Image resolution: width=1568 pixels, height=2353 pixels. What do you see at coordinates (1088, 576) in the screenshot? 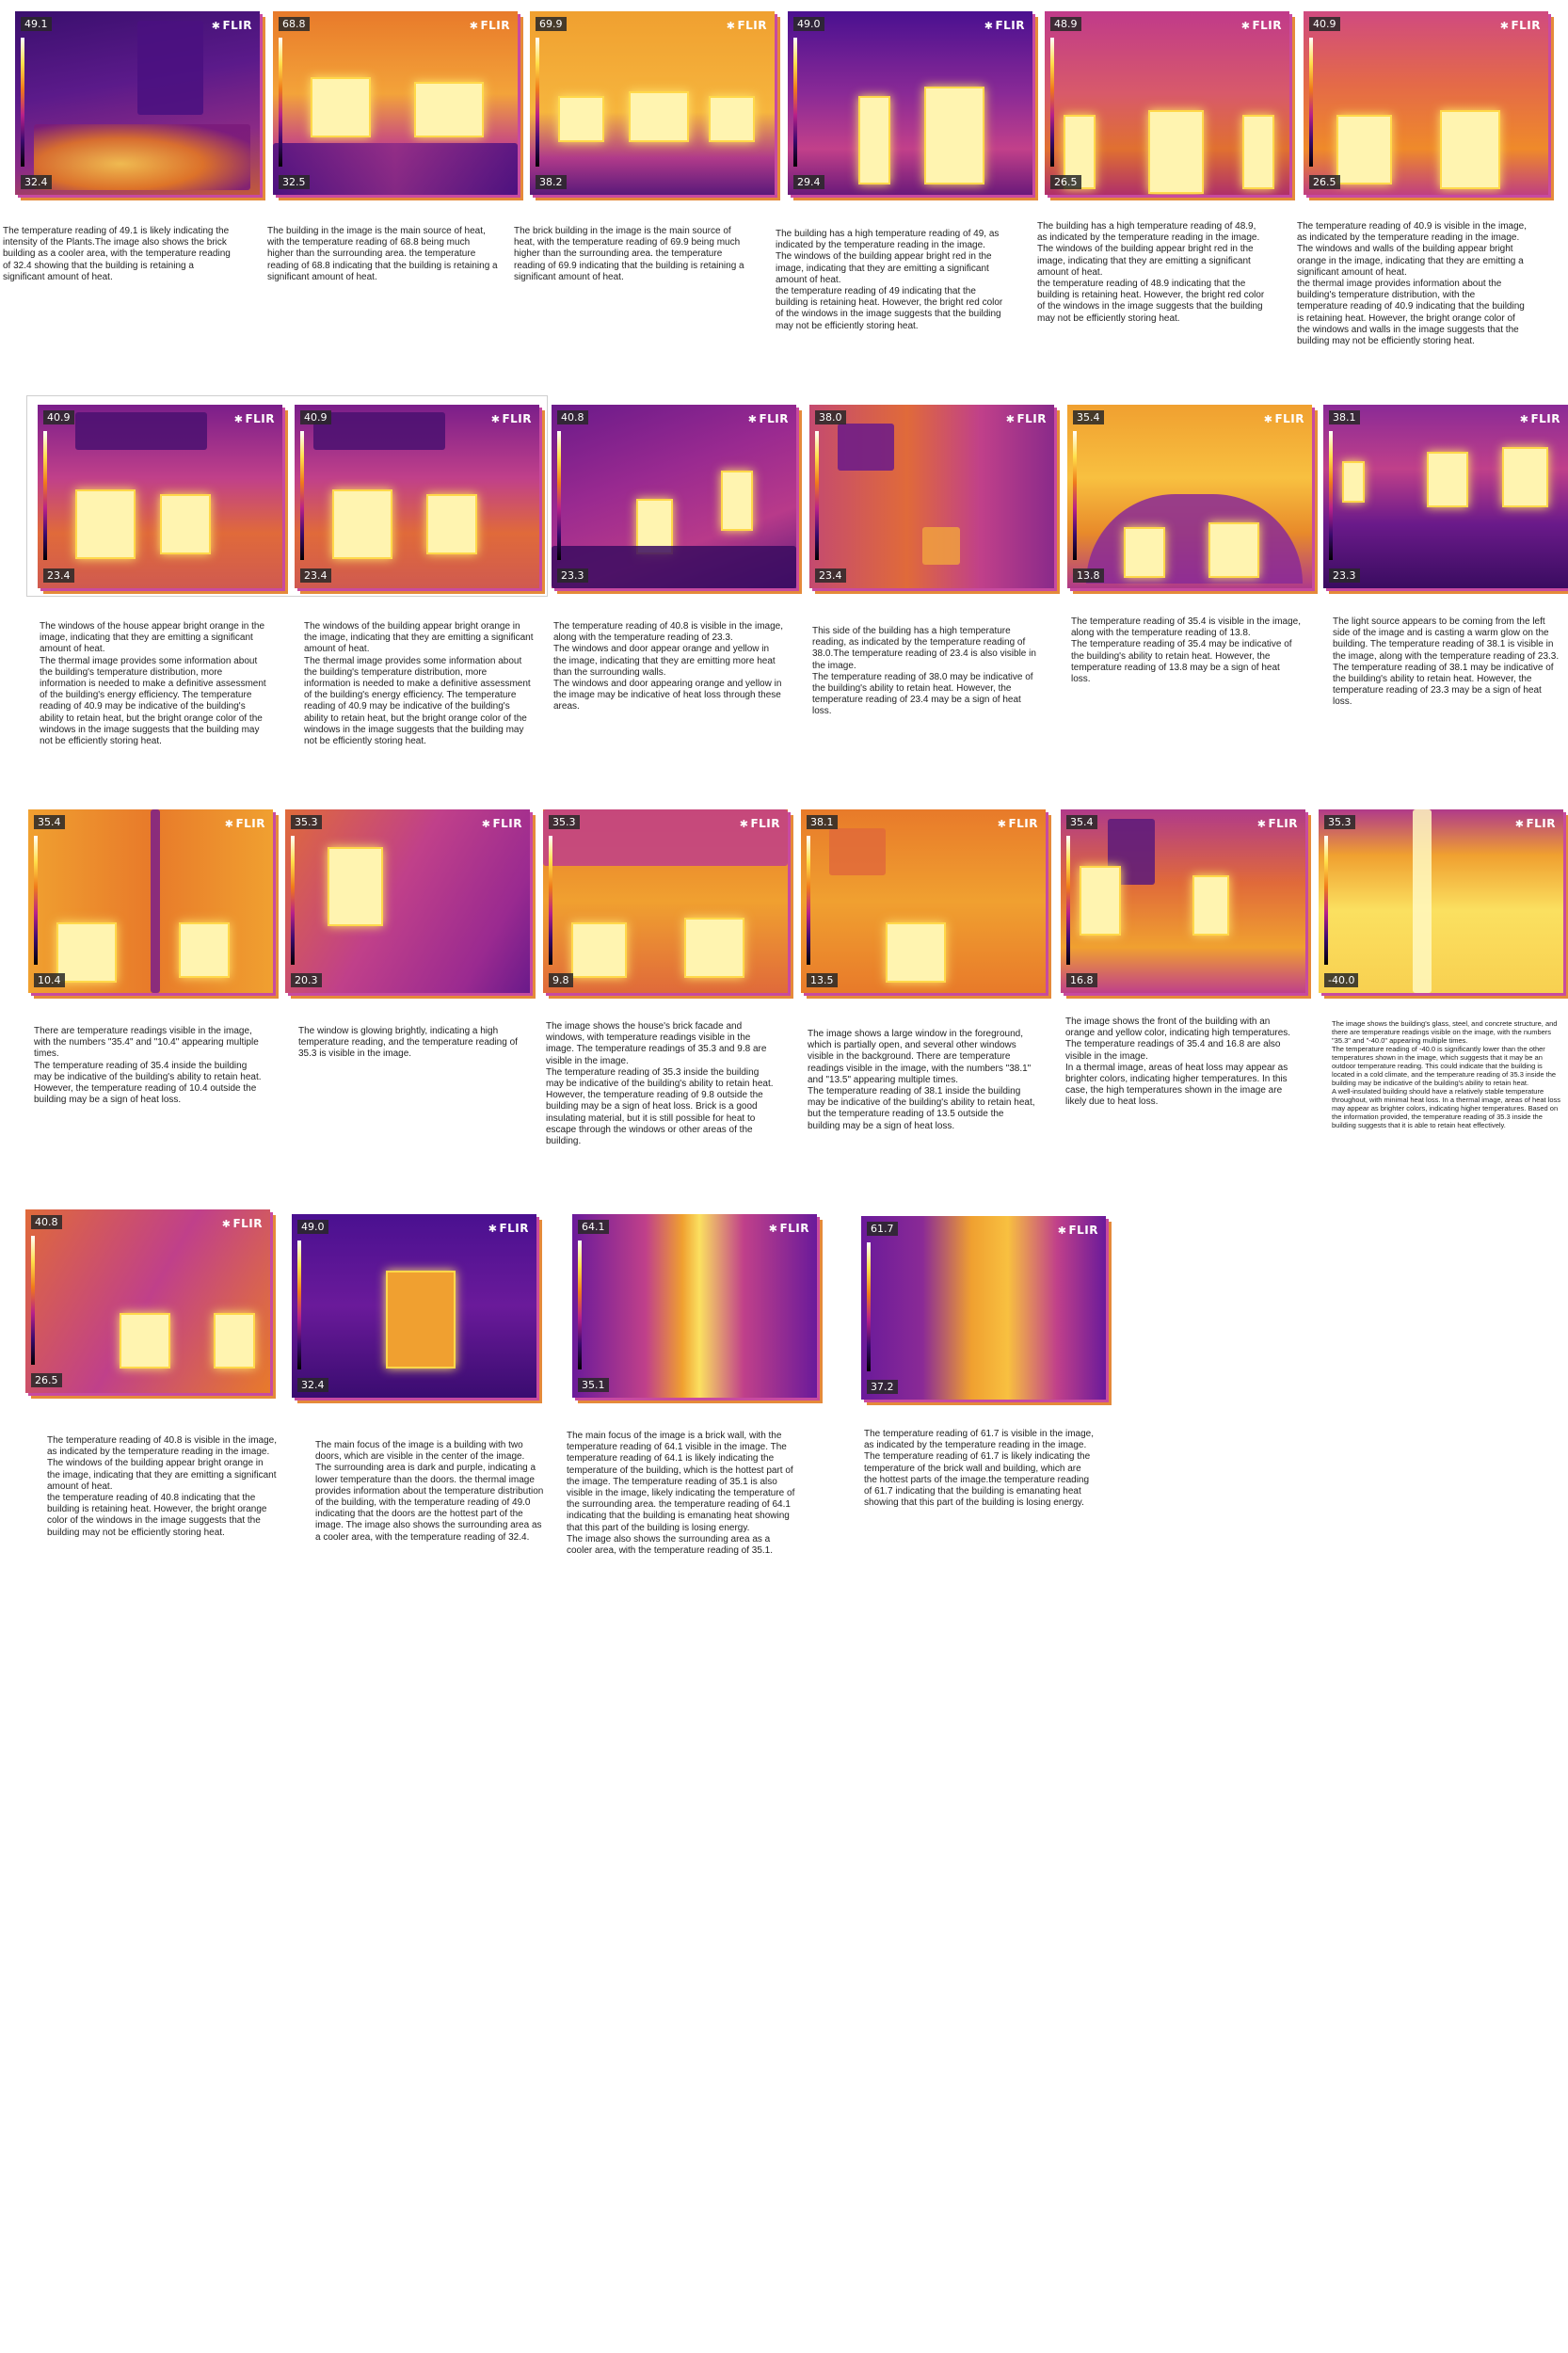
I see `min-temperature: 13.8` at bounding box center [1088, 576].